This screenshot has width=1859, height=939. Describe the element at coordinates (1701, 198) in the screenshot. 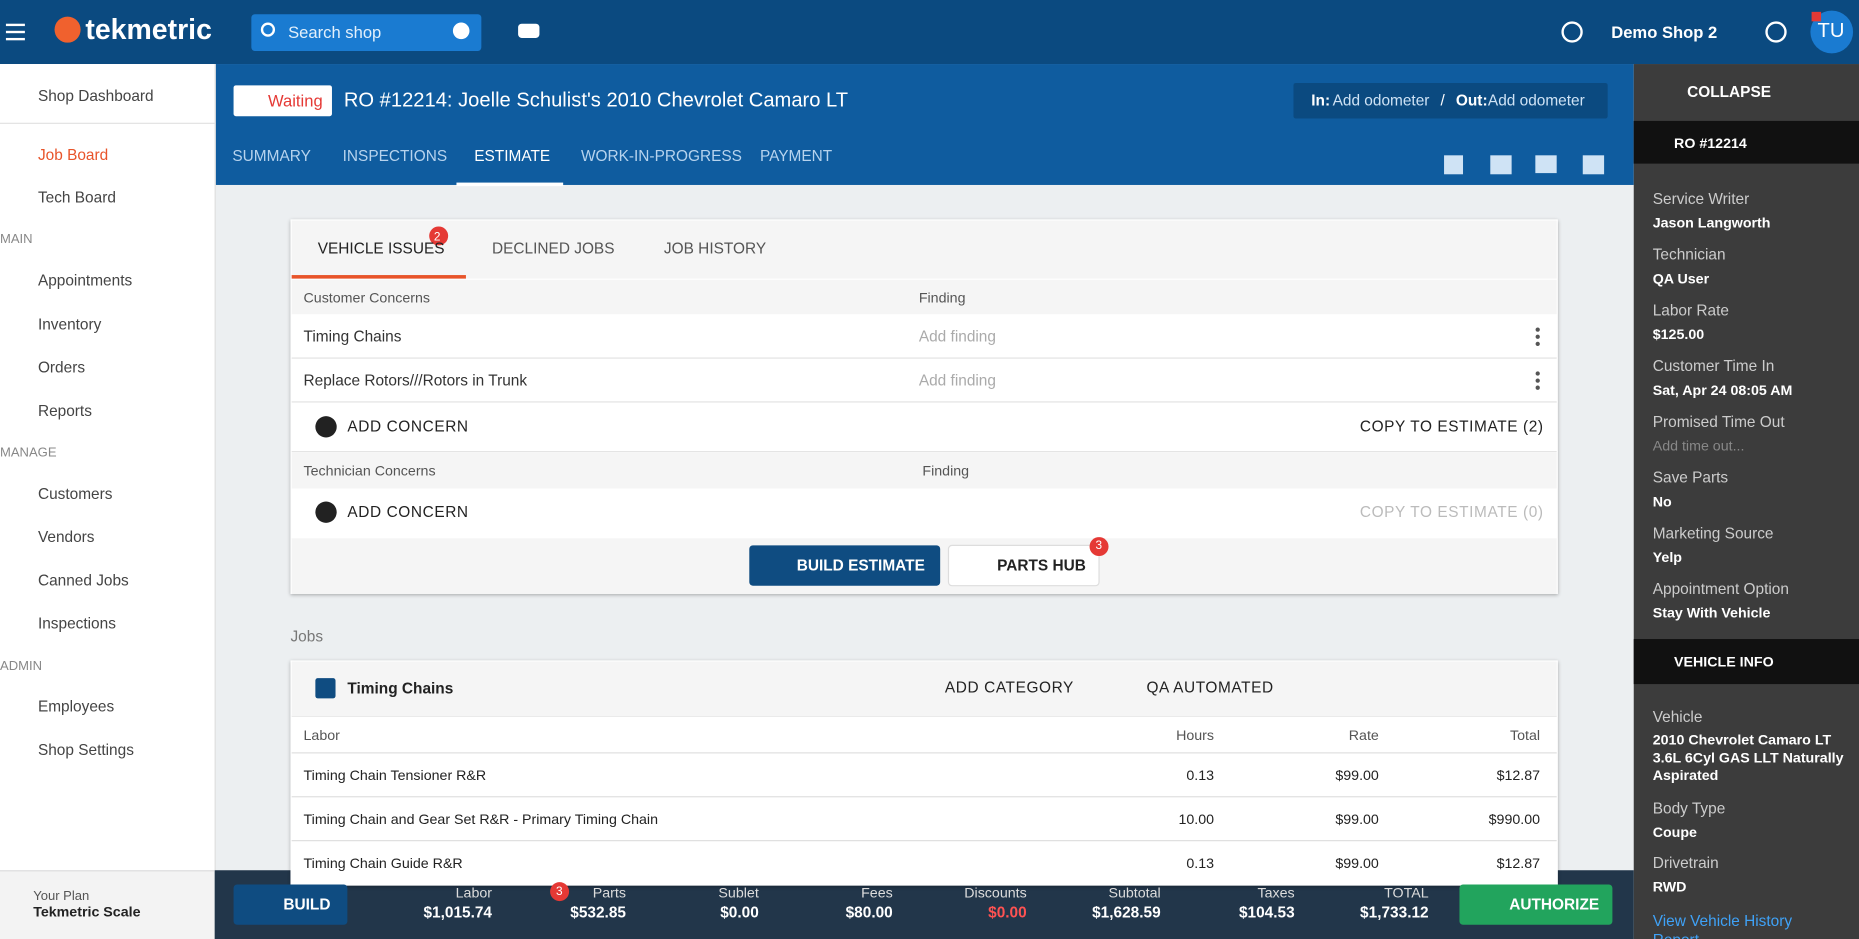

I see `field-label: Service Writer` at that location.